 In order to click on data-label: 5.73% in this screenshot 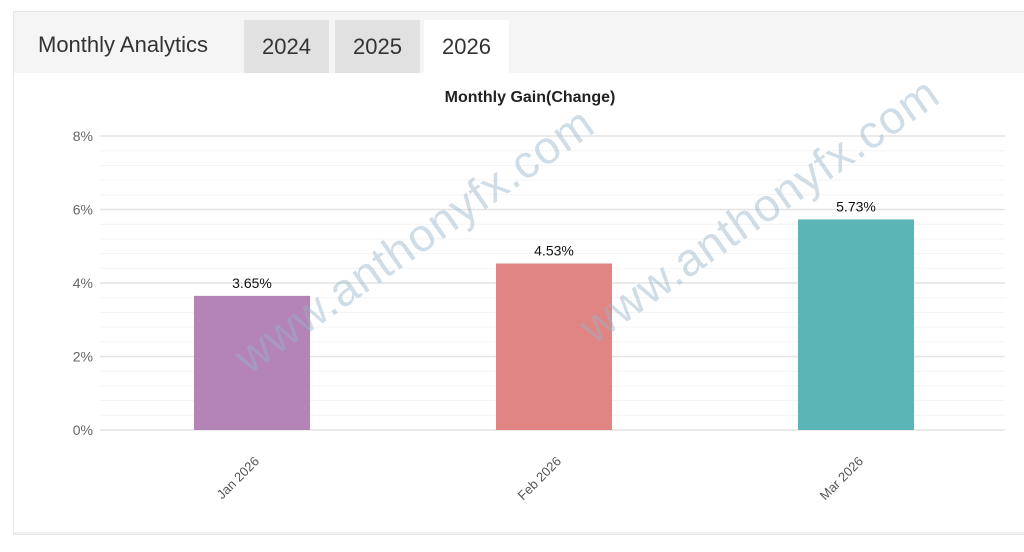, I will do `click(856, 206)`.